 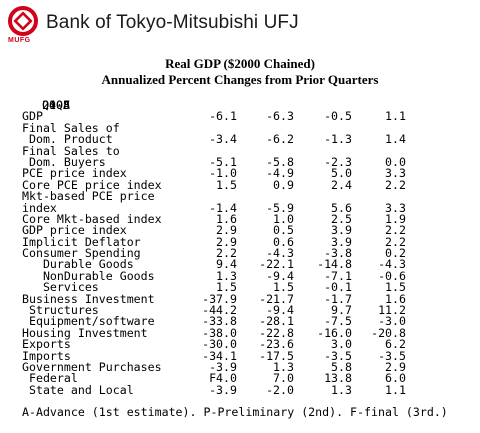 I want to click on cell-value: -33.8, so click(x=219, y=321).